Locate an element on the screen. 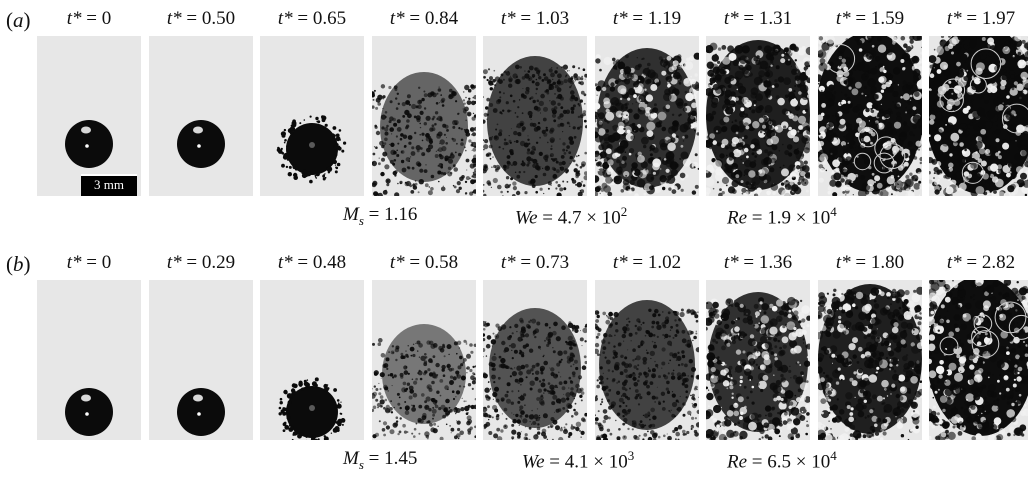 The height and width of the screenshot is (479, 1028). time-label: t* = 1.80 is located at coordinates (870, 262).